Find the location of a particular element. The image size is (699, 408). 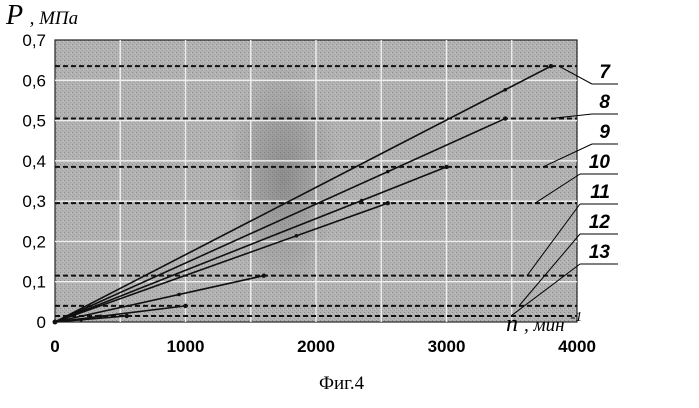

figure-caption: Фиг.4 is located at coordinates (342, 383).